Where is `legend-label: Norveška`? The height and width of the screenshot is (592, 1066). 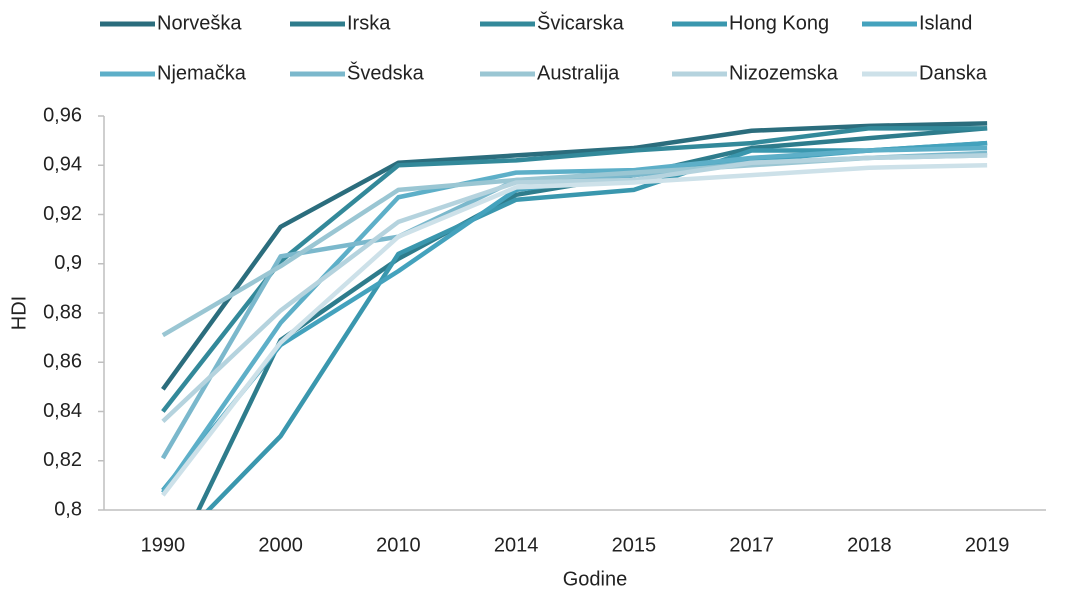 legend-label: Norveška is located at coordinates (199, 23).